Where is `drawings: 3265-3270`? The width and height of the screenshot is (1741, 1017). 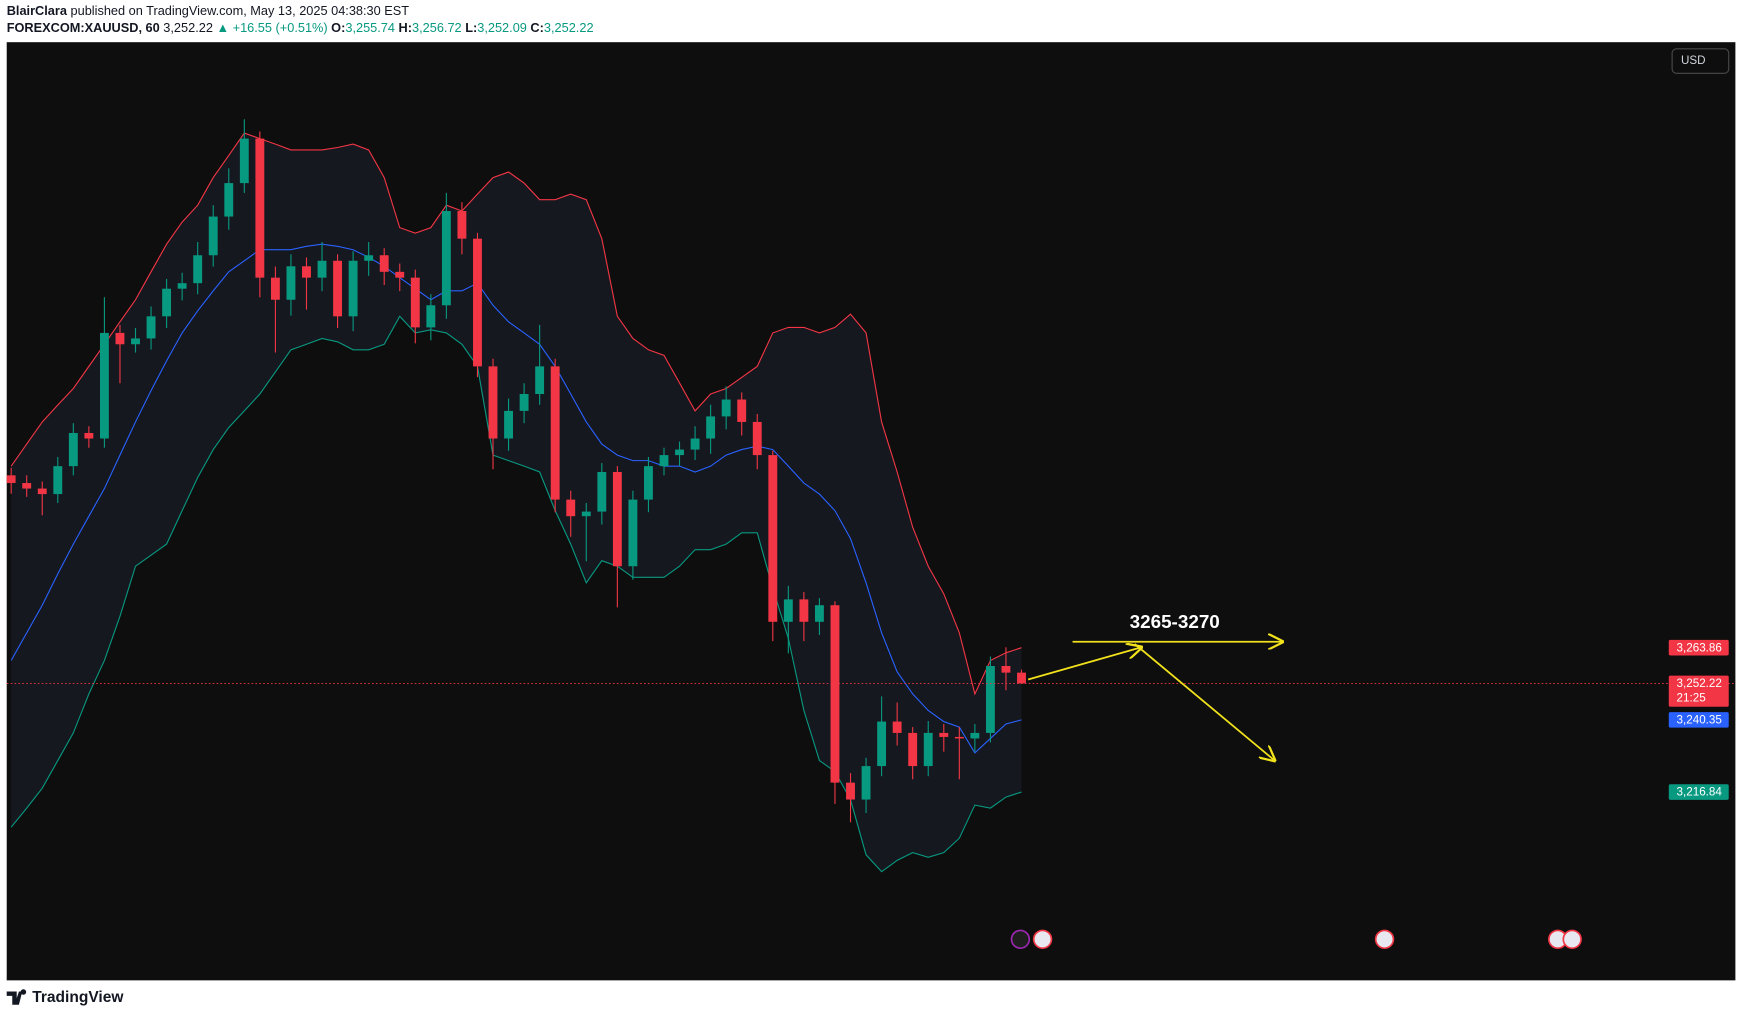
drawings: 3265-3270 is located at coordinates (1154, 686).